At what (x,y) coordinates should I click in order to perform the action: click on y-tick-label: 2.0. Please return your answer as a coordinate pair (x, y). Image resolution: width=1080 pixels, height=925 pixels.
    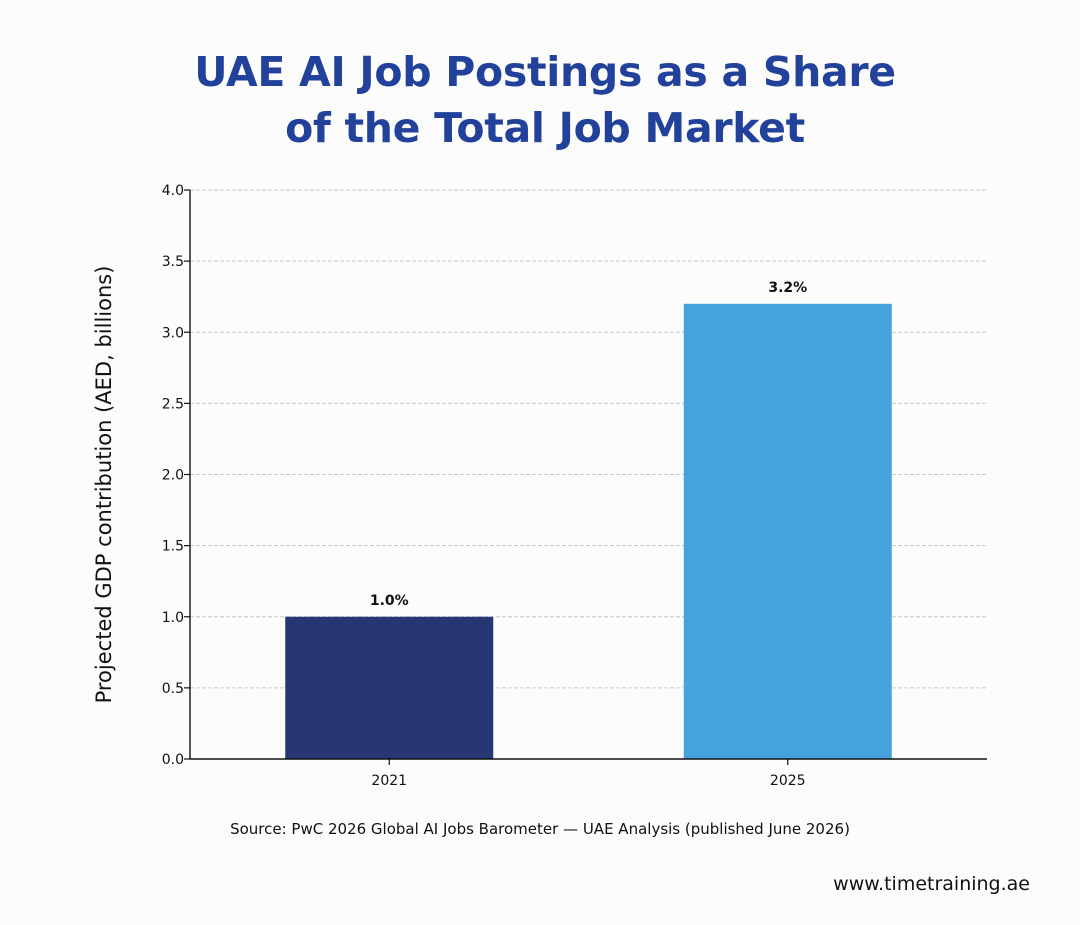
    Looking at the image, I should click on (173, 476).